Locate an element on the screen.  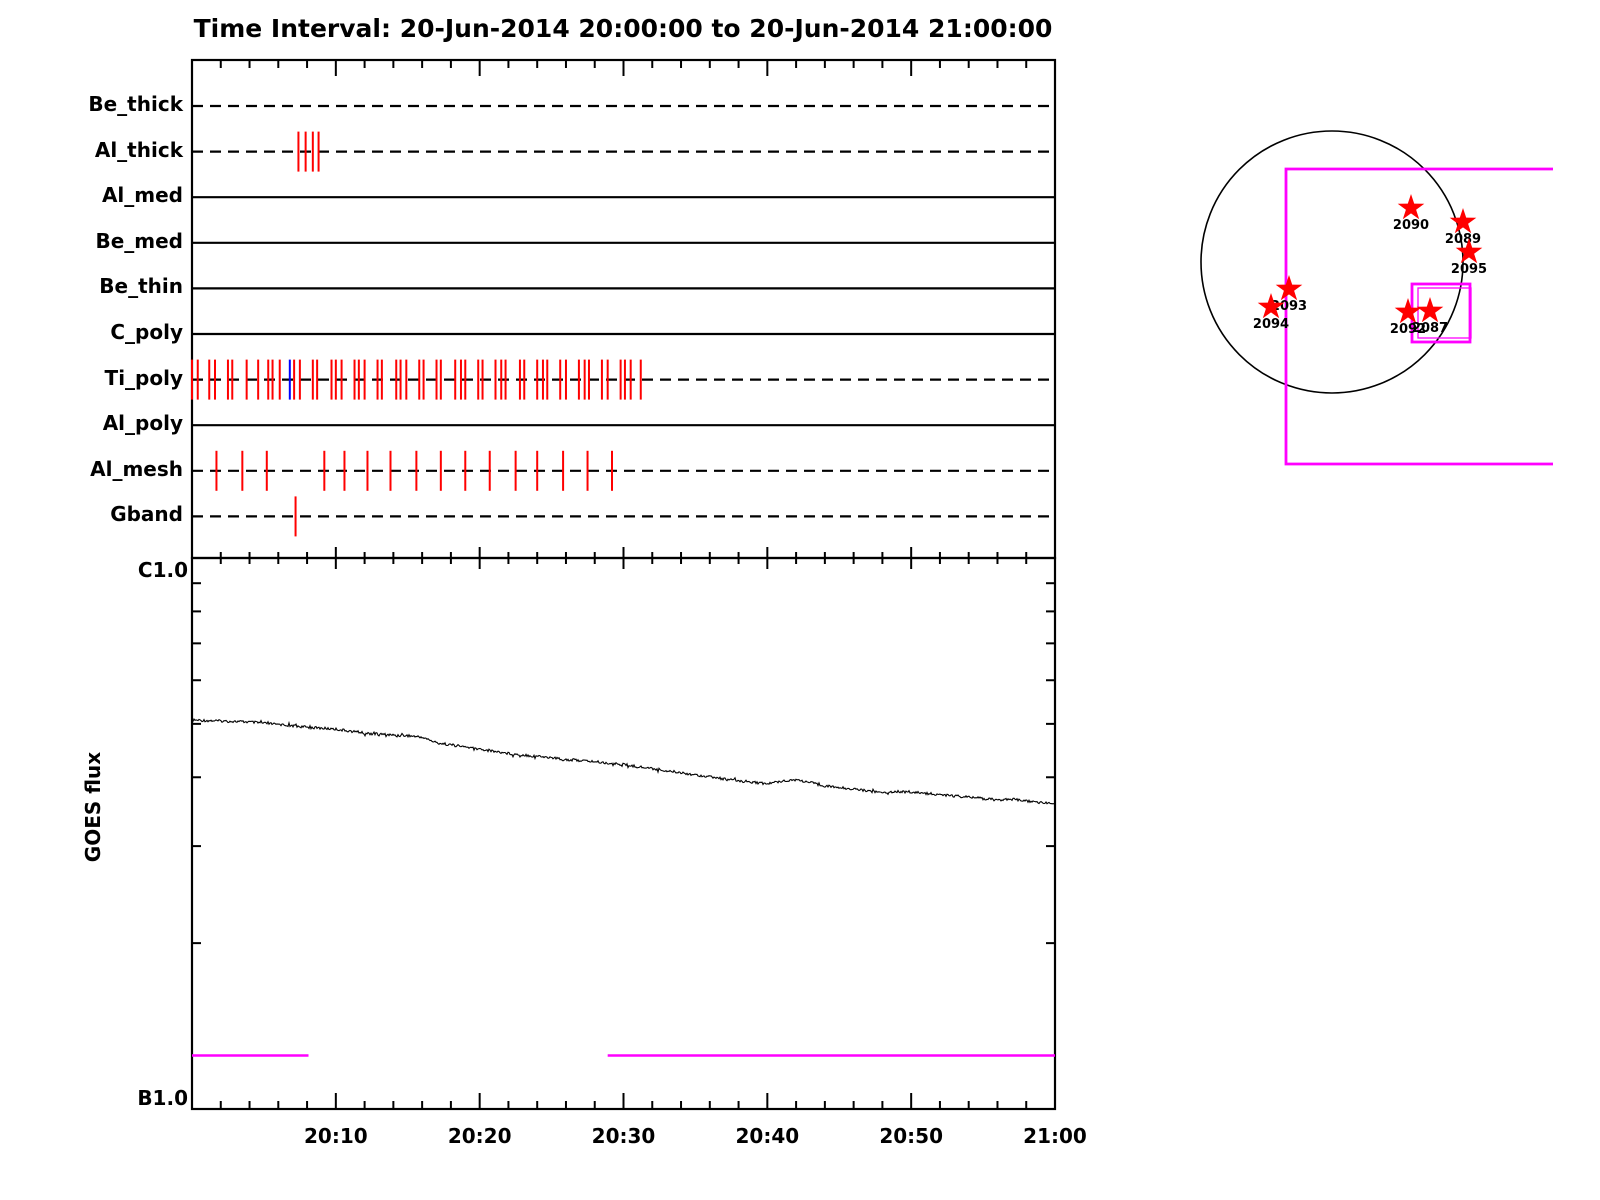
active-region-label: 2092 is located at coordinates (1408, 329).